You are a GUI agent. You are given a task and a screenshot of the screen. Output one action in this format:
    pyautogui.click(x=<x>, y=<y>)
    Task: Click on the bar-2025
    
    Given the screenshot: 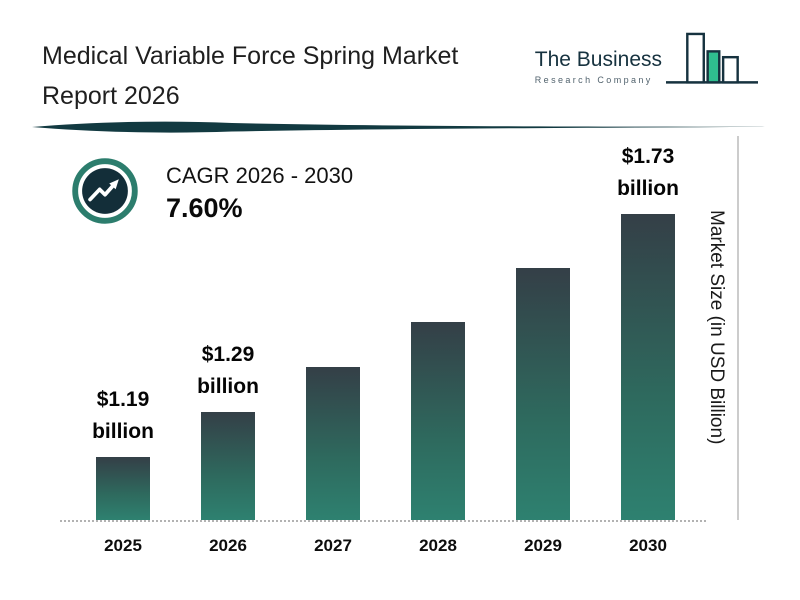 What is the action you would take?
    pyautogui.click(x=123, y=488)
    